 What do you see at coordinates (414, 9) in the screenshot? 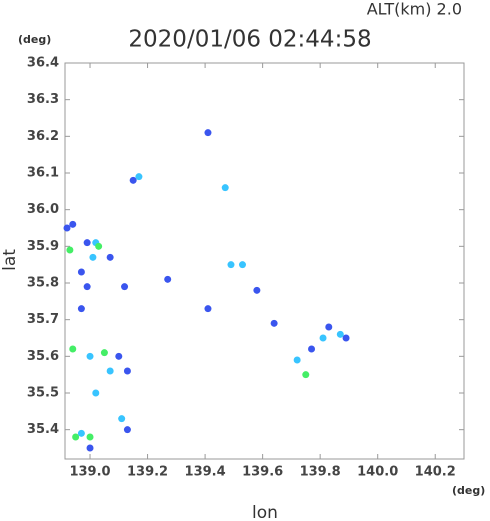
I see `altitude-label: ALT(km) 2.0` at bounding box center [414, 9].